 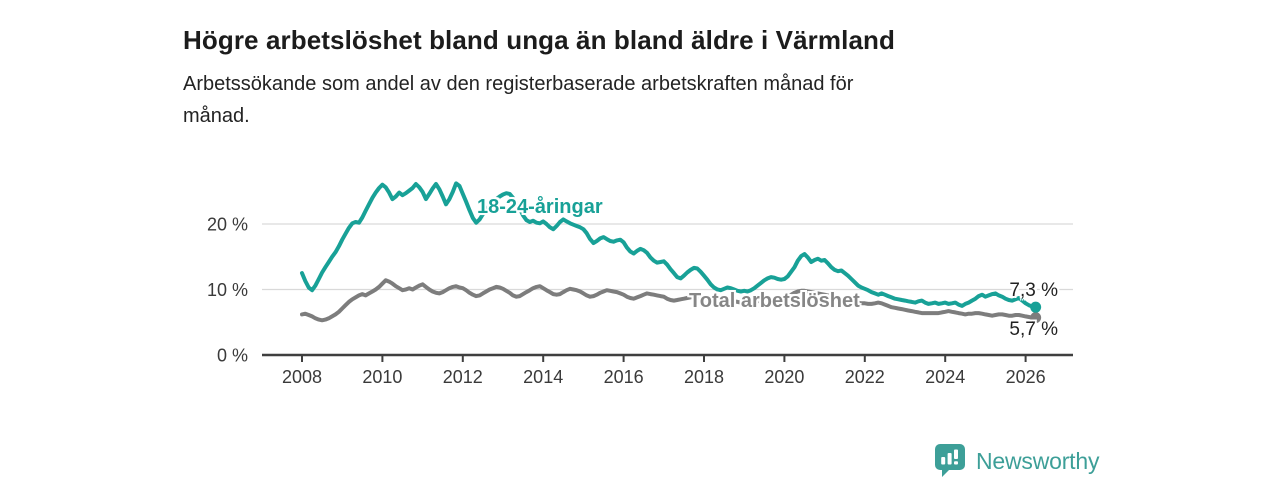 What do you see at coordinates (1038, 460) in the screenshot?
I see `newsworthy-wordmark: Newsworthy` at bounding box center [1038, 460].